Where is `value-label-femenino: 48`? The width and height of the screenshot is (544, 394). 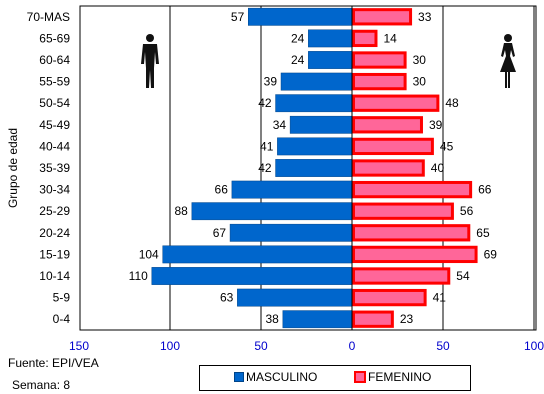
value-label-femenino: 48 is located at coordinates (452, 103).